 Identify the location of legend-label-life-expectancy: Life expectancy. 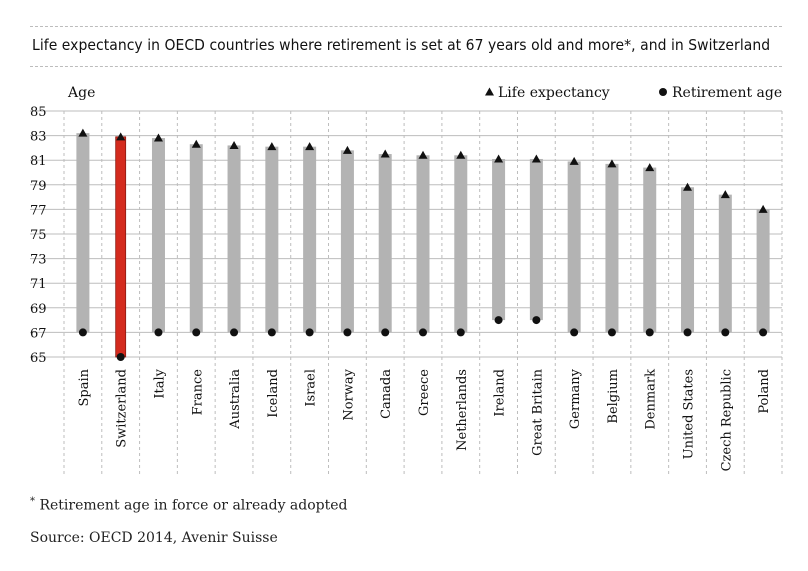
(554, 93).